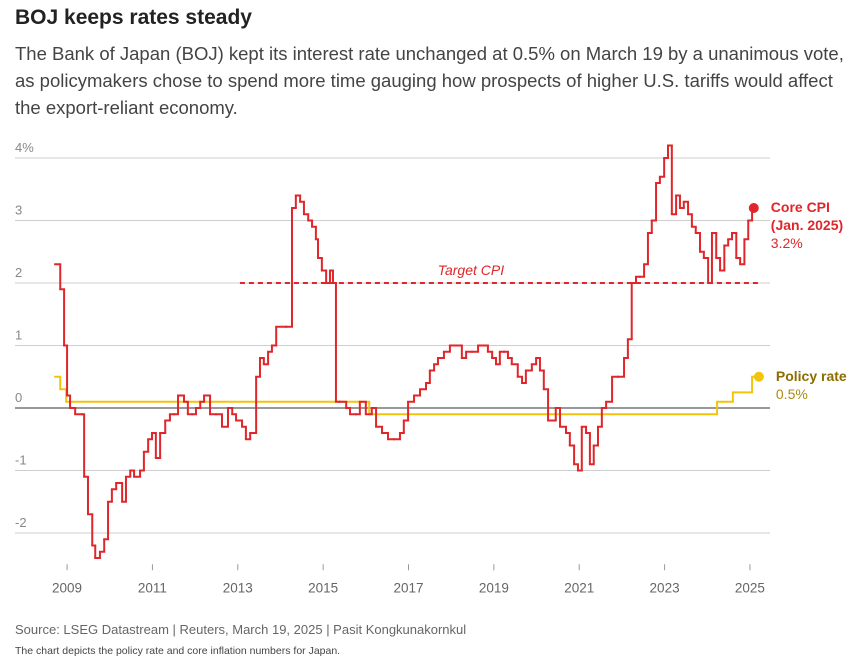  Describe the element at coordinates (665, 587) in the screenshot. I see `x-tick-label: 2023` at that location.